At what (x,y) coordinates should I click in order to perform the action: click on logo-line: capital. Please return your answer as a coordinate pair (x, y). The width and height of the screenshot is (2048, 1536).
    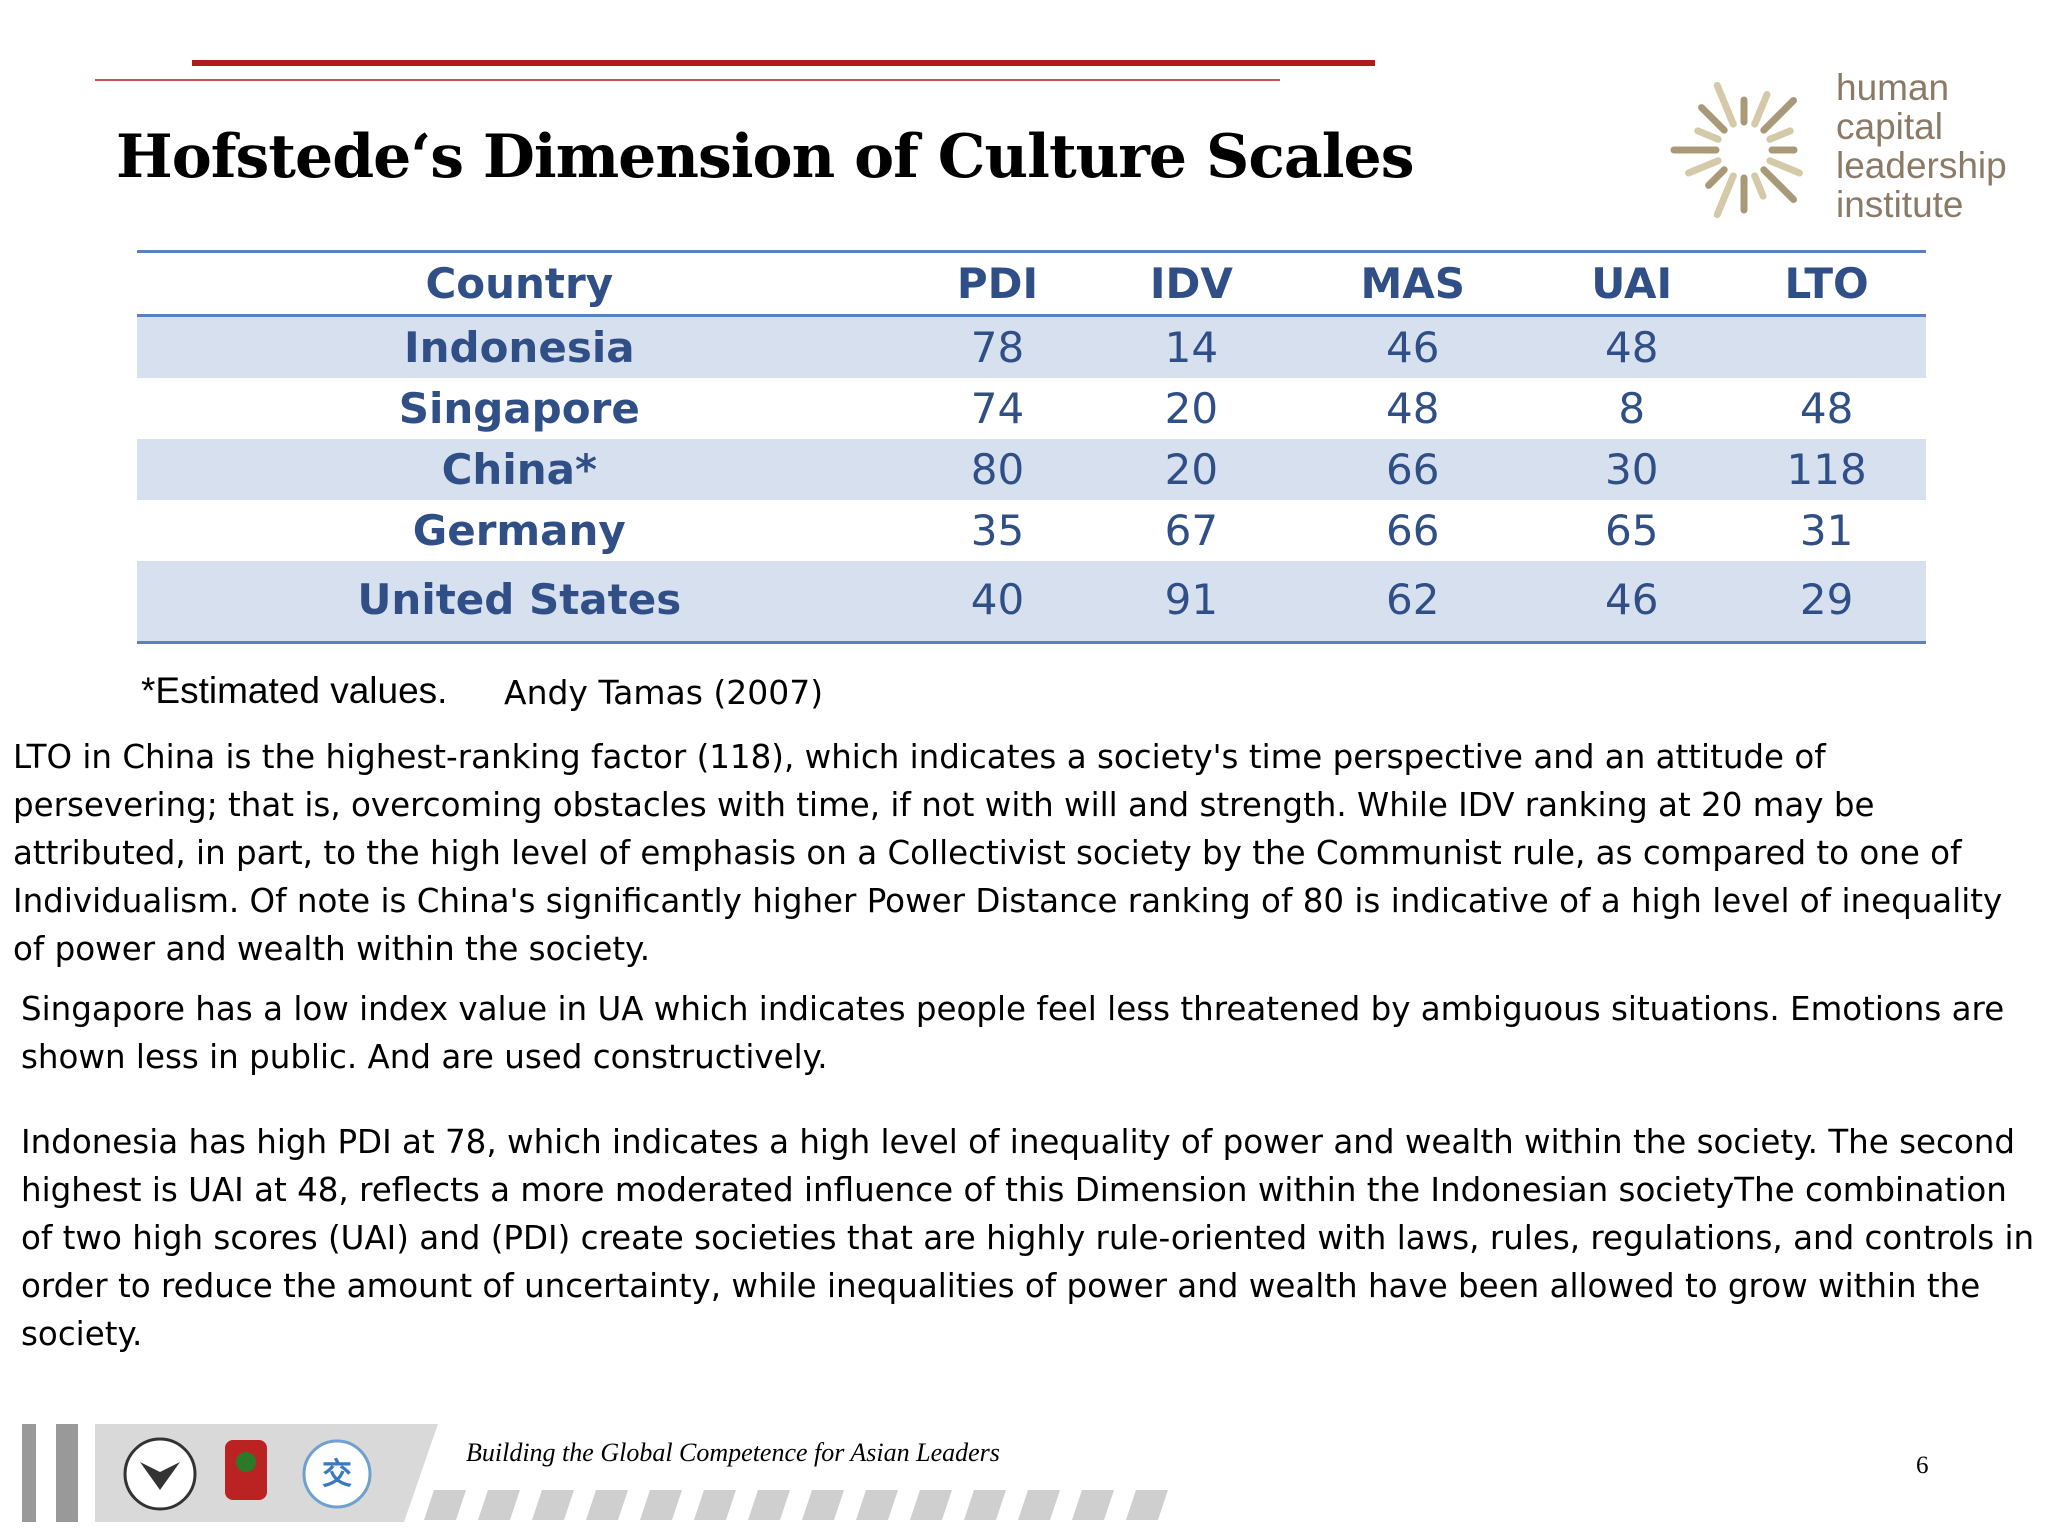
    Looking at the image, I should click on (1889, 126).